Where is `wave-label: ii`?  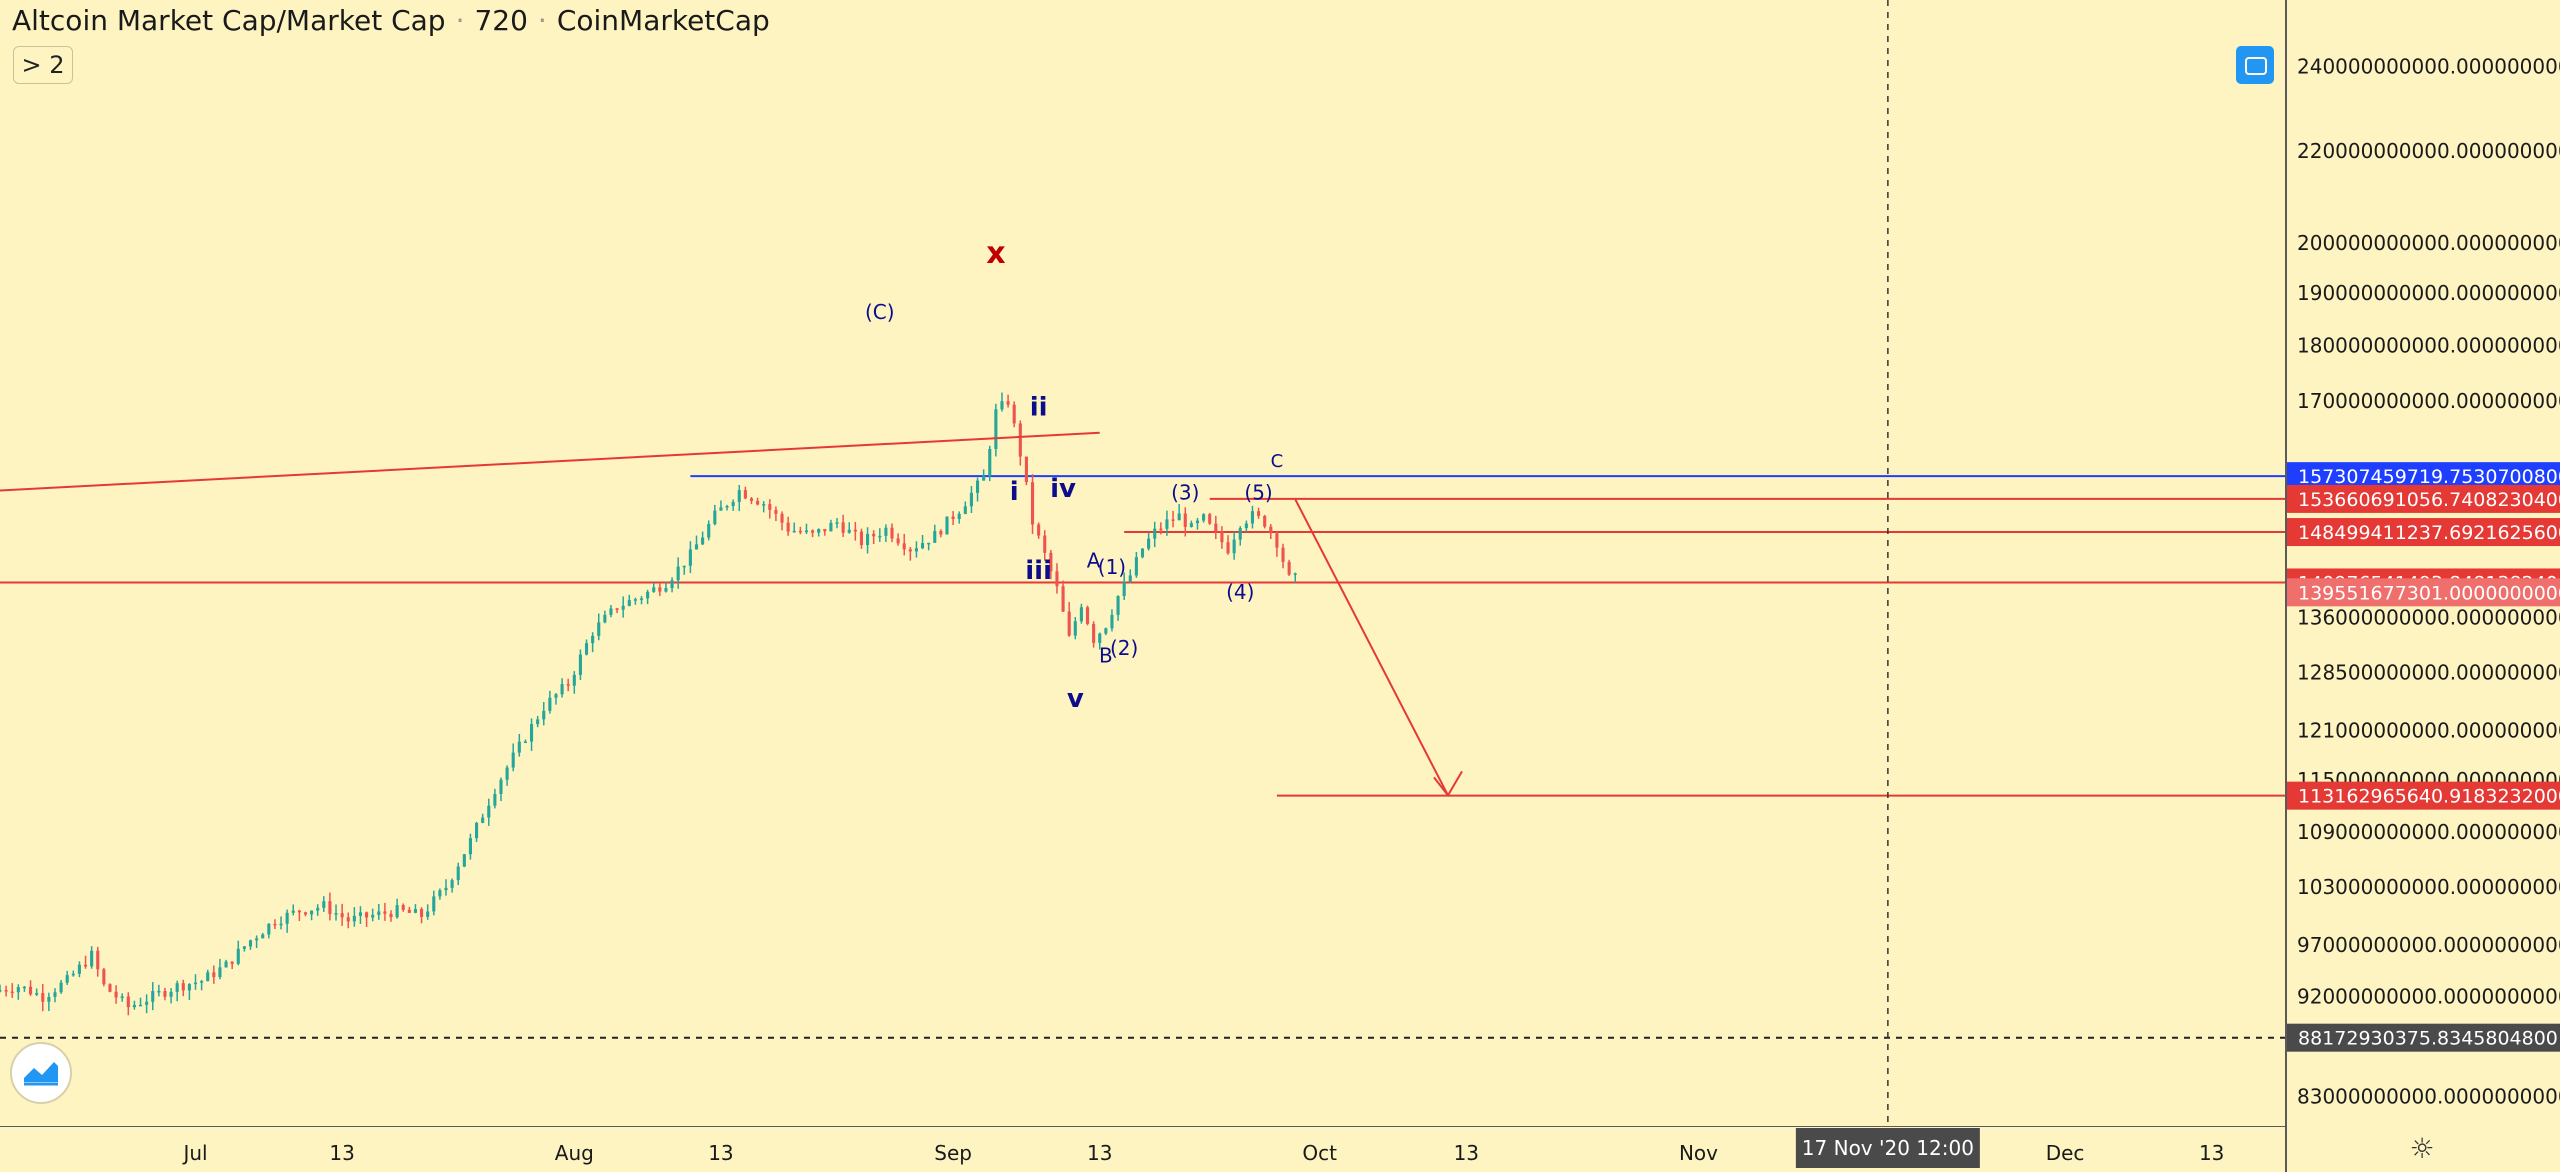
wave-label: ii is located at coordinates (1039, 407).